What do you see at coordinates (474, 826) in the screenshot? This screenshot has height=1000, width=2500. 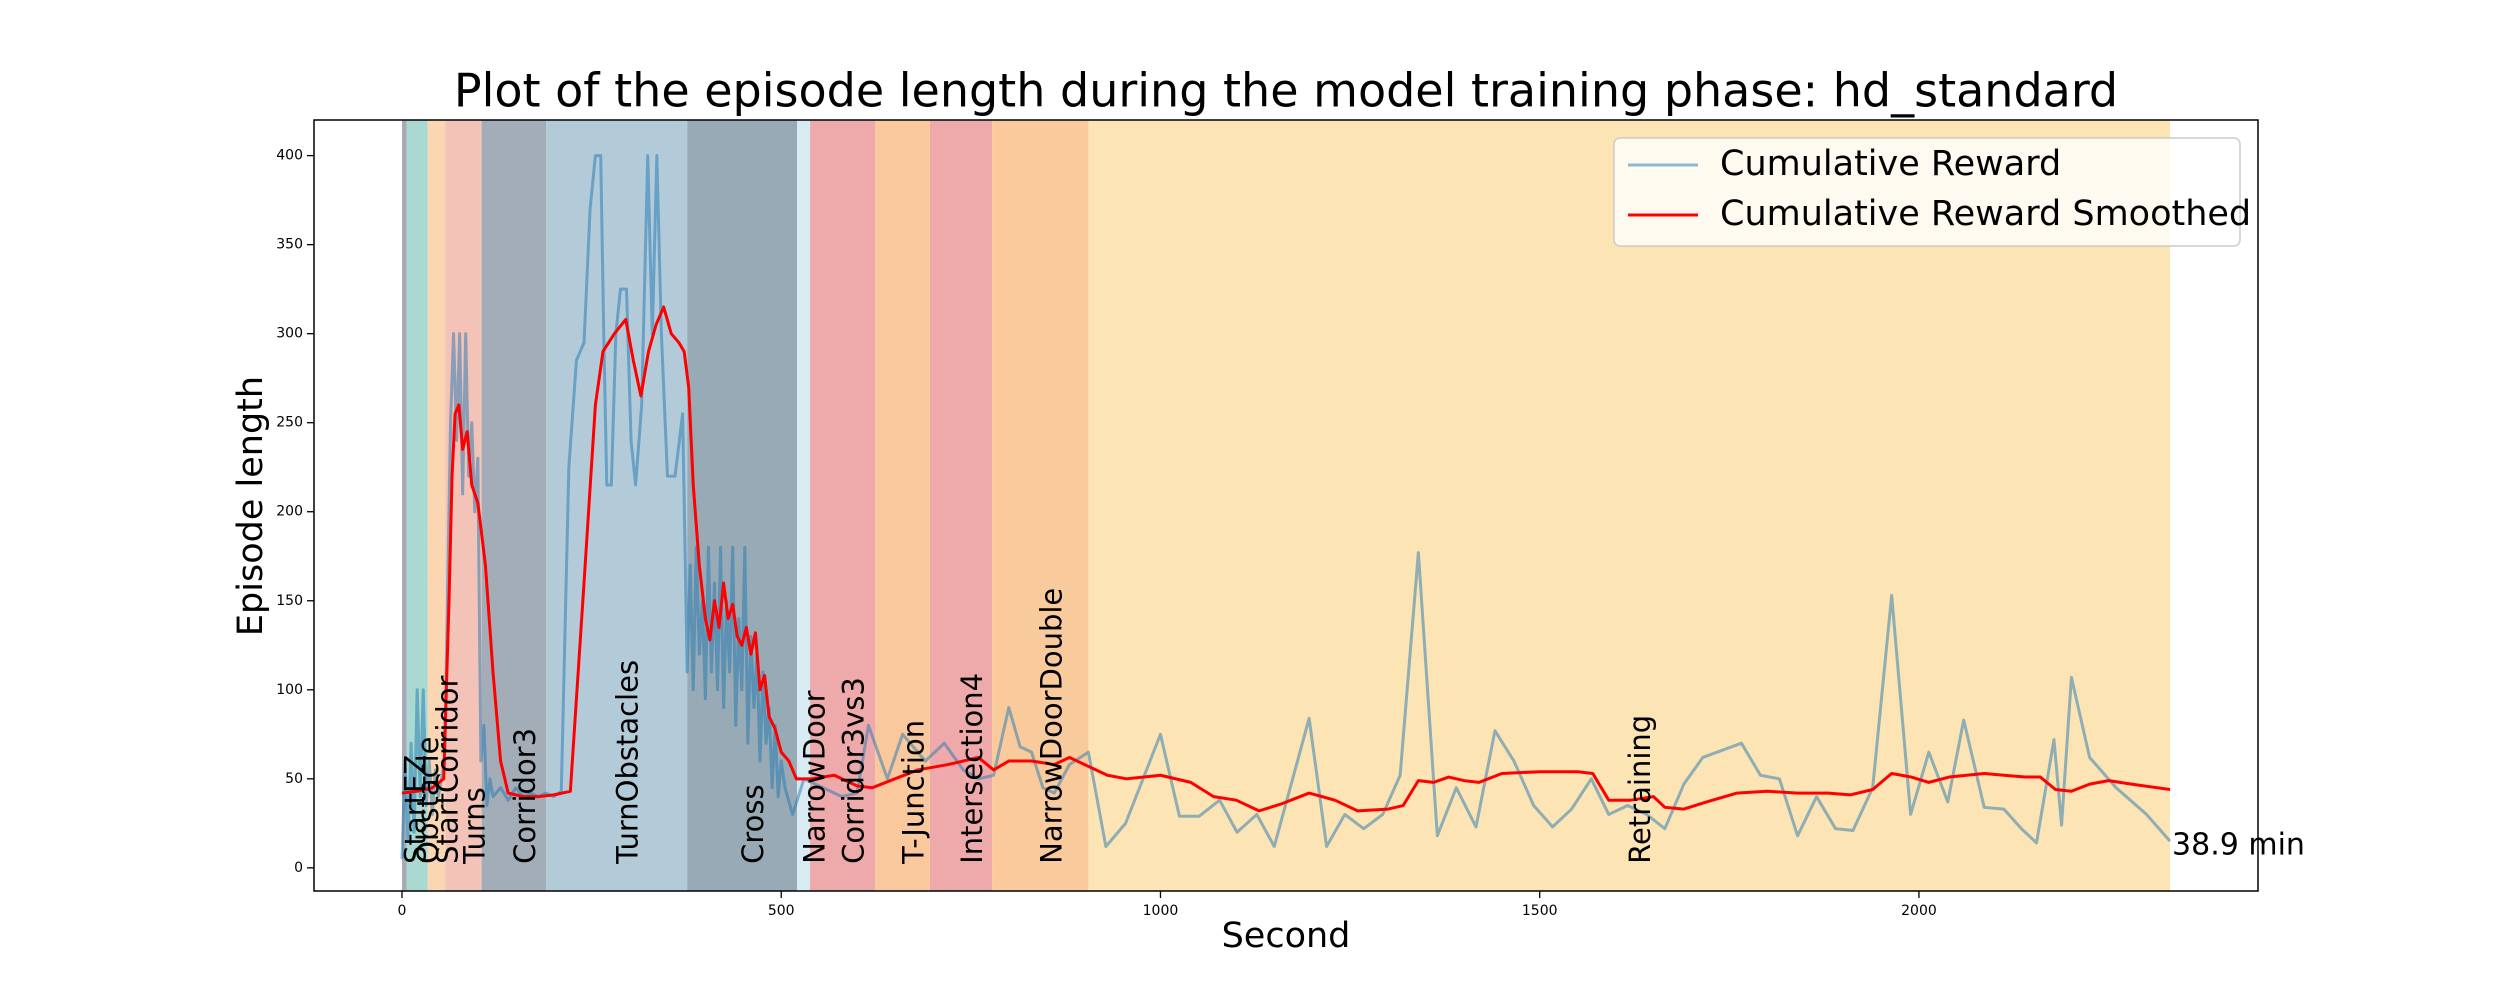 I see `phase-label: Turns` at bounding box center [474, 826].